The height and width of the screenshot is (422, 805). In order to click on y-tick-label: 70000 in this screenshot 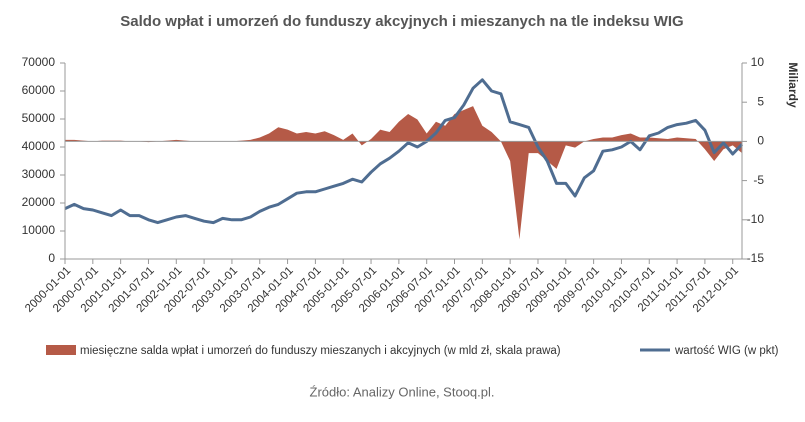, I will do `click(39, 62)`.